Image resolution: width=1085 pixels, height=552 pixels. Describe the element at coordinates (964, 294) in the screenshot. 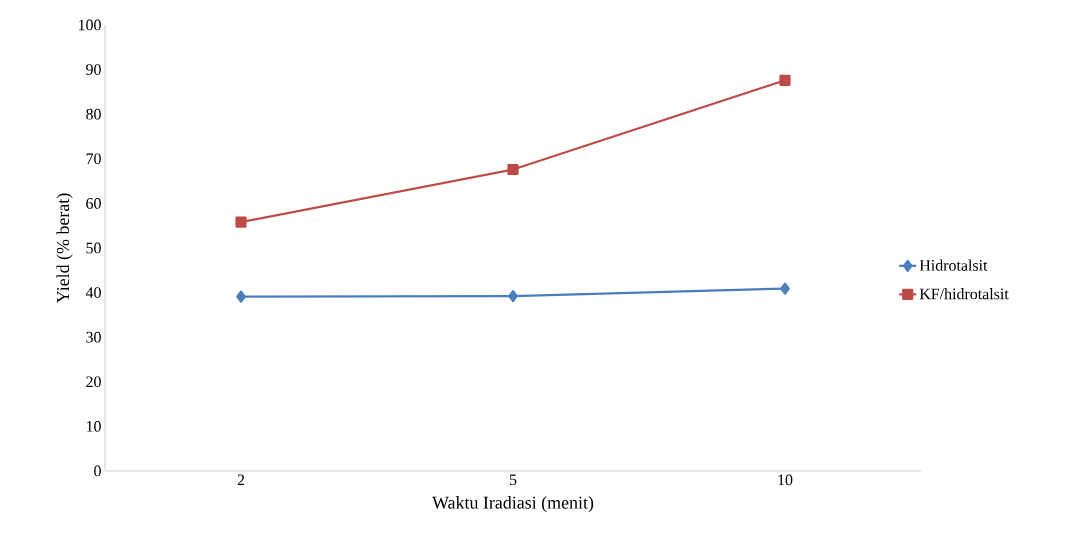

I see `legend-label: KF/hidrotalsit` at that location.